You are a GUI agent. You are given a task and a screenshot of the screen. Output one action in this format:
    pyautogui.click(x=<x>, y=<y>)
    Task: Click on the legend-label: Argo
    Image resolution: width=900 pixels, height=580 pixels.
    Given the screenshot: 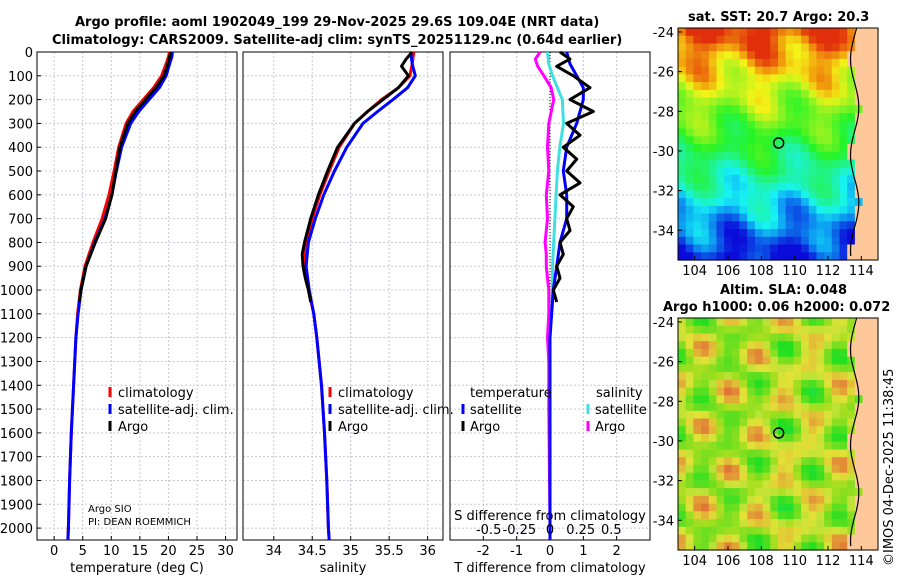 What is the action you would take?
    pyautogui.click(x=353, y=427)
    